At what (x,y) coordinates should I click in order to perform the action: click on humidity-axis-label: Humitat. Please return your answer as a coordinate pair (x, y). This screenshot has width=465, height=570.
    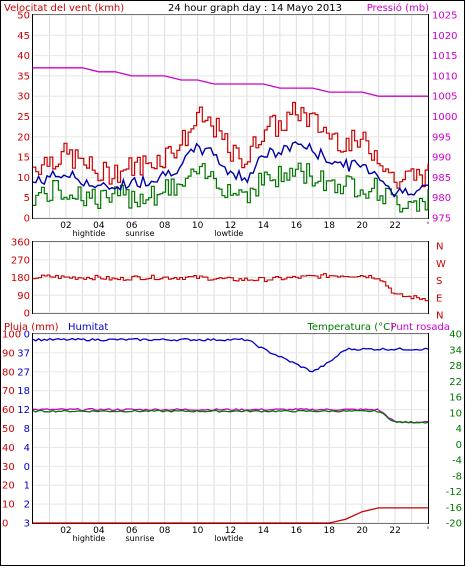
    Looking at the image, I should click on (88, 327).